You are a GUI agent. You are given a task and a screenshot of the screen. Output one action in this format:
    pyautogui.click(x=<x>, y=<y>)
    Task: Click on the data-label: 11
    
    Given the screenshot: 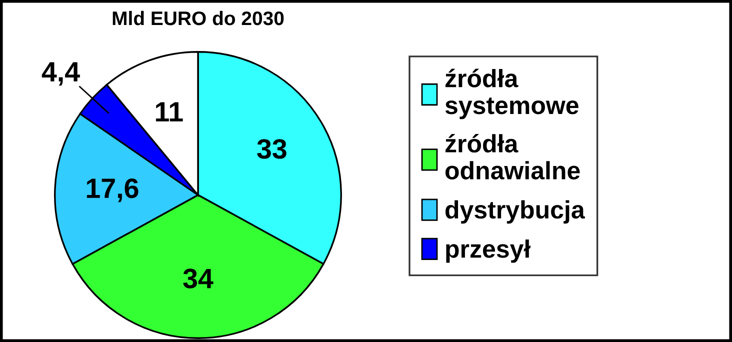 What is the action you would take?
    pyautogui.click(x=169, y=112)
    